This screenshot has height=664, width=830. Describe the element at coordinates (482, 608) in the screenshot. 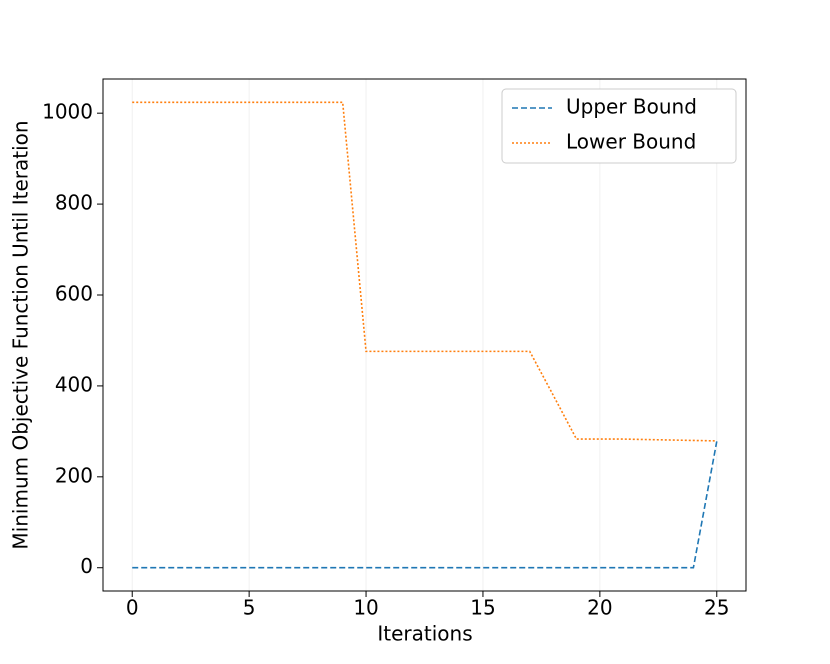

I see `x-tick-label: 15` at that location.